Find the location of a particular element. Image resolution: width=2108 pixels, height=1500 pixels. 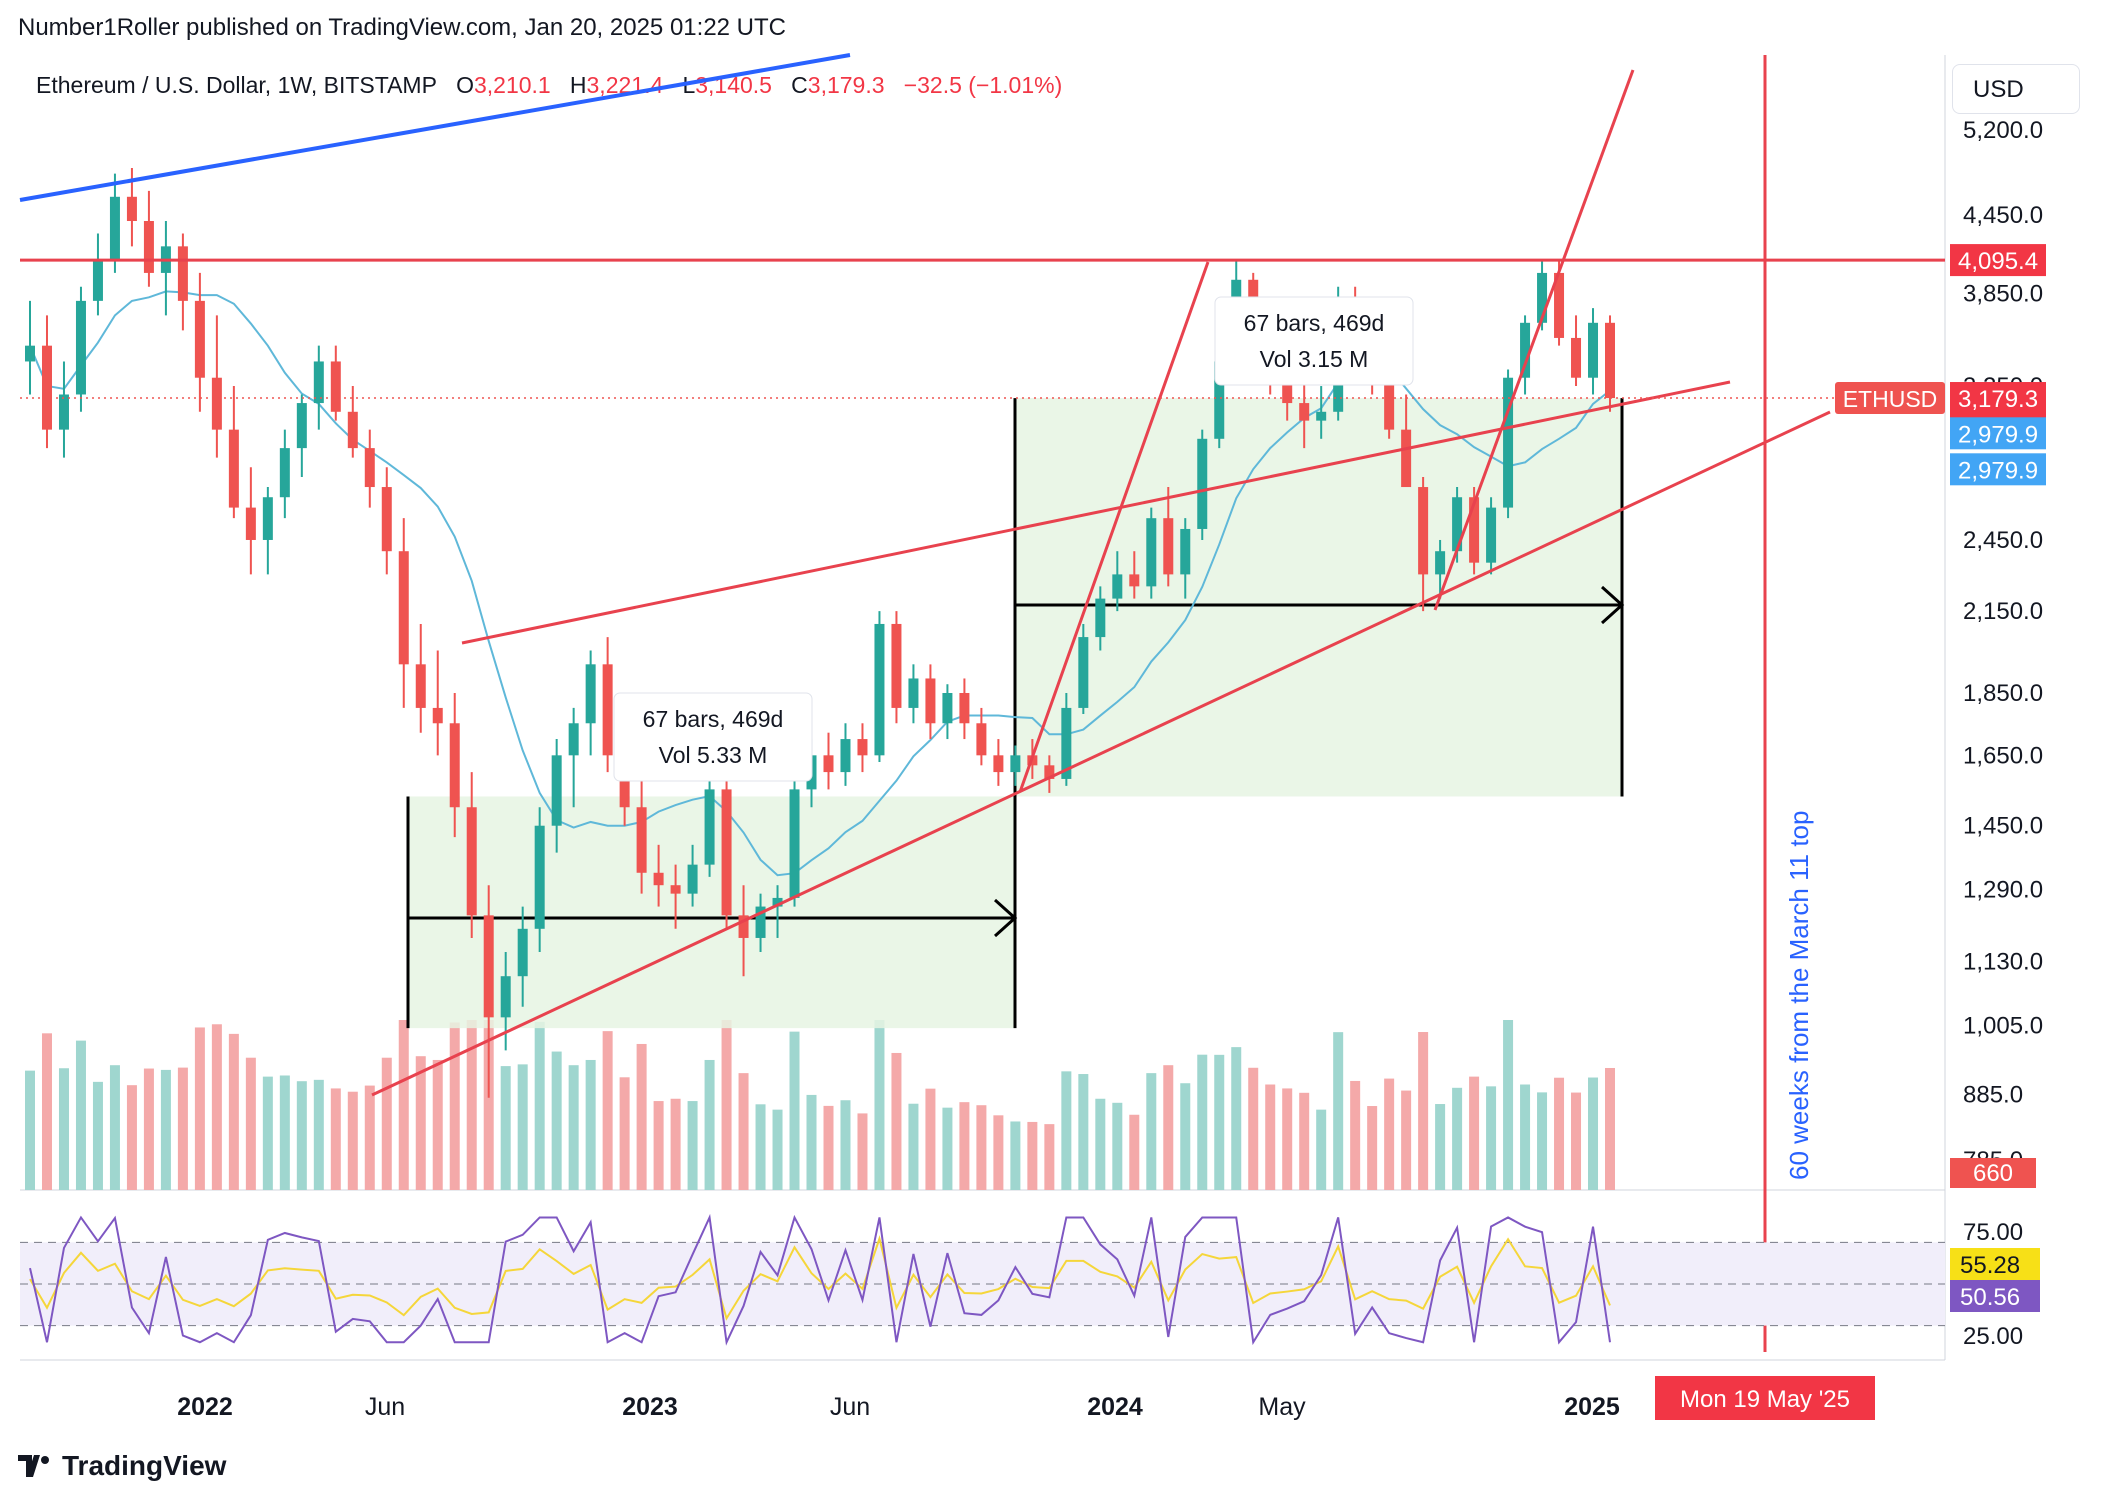

tradingview-logo: TradingView is located at coordinates (122, 1466).